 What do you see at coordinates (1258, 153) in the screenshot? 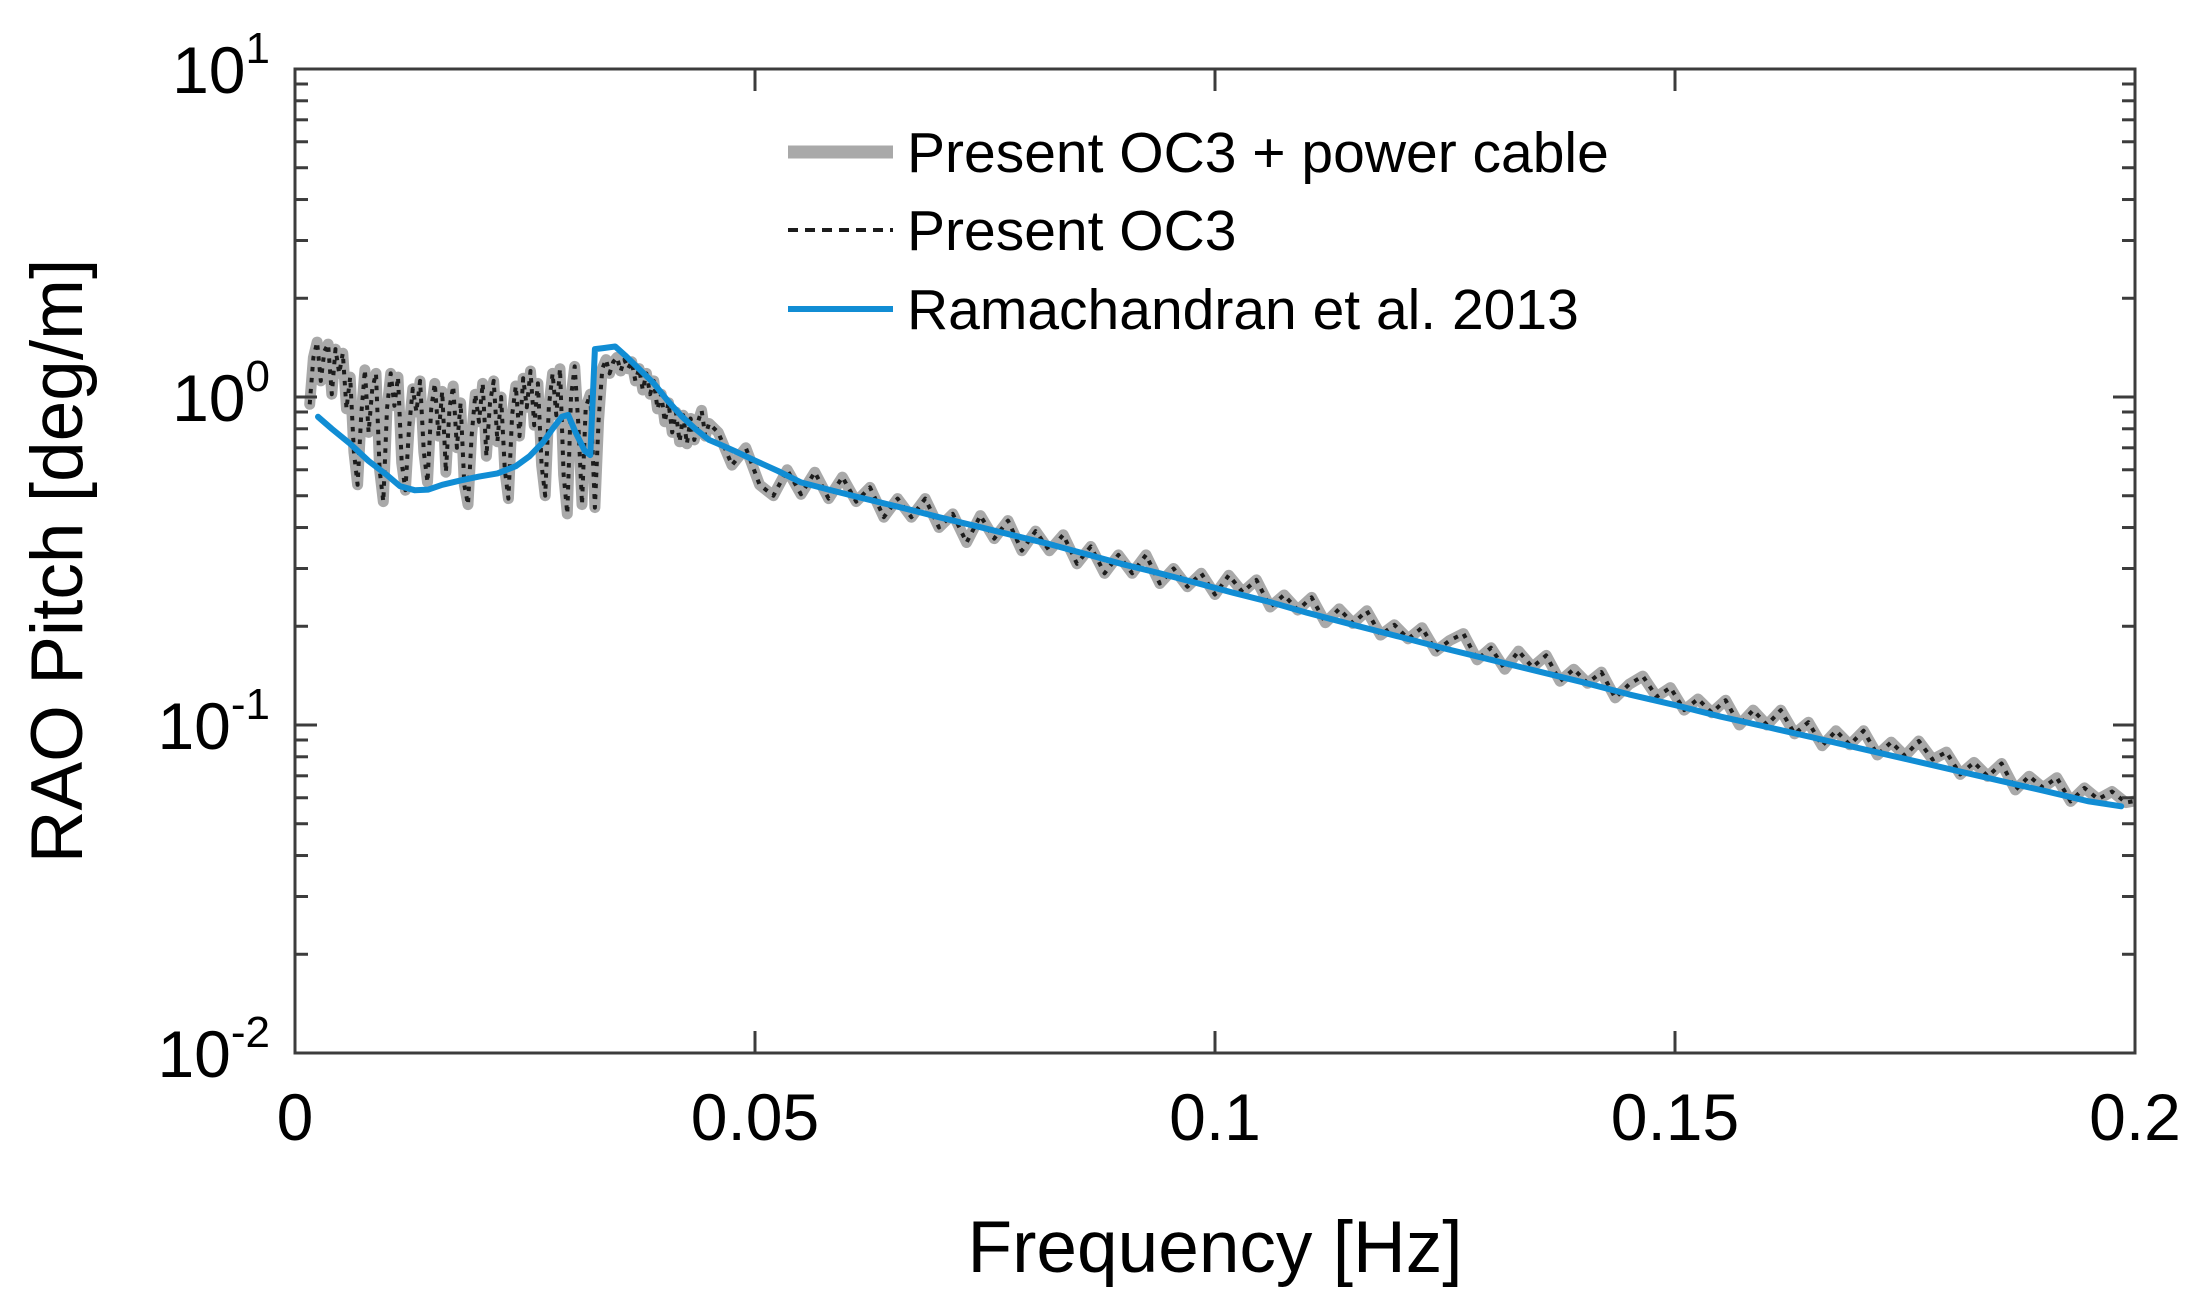
I see `legend-label: Present OC3 + power cable` at bounding box center [1258, 153].